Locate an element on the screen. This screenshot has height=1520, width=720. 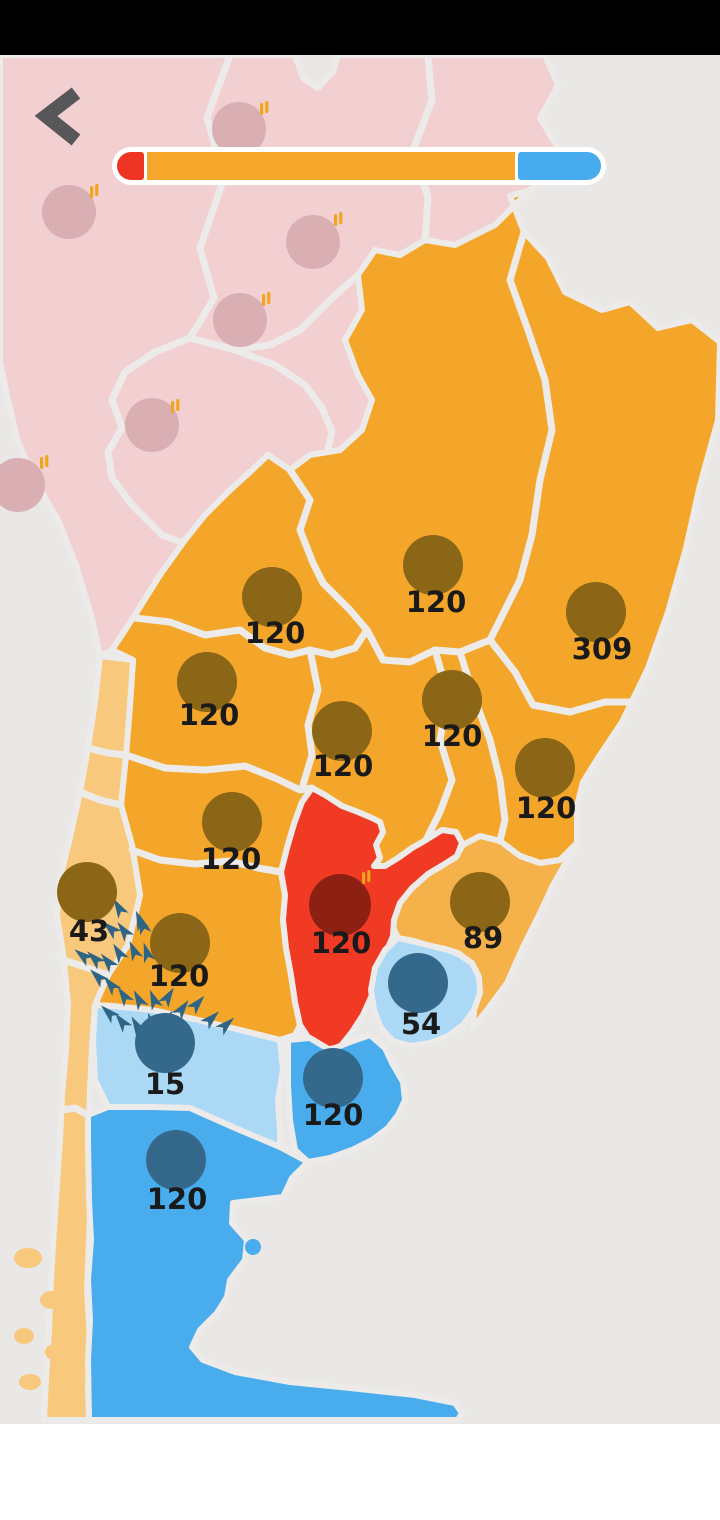
troop-count: 54 is located at coordinates (421, 1024).